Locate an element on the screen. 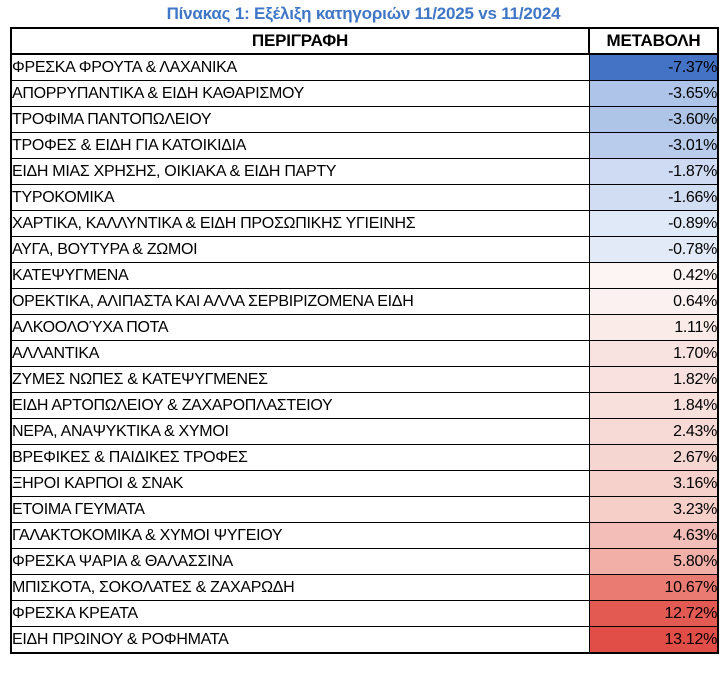 The image size is (728, 678). category-label: ΓΑΛΑΚΤΟΚΟΜΙΚΑ & ΧΥΜΟΙ ΨΥΓΕΙΟΥ is located at coordinates (300, 535).